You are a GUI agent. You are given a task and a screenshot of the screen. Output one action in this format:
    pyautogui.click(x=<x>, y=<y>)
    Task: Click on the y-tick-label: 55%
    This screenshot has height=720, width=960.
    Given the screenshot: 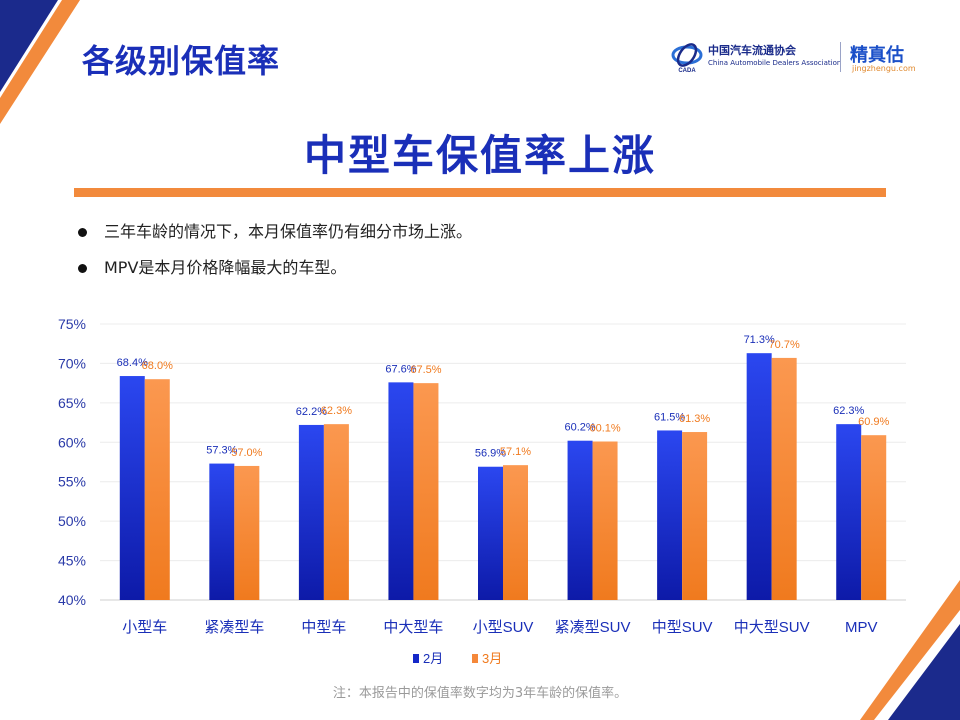 What is the action you would take?
    pyautogui.click(x=72, y=482)
    